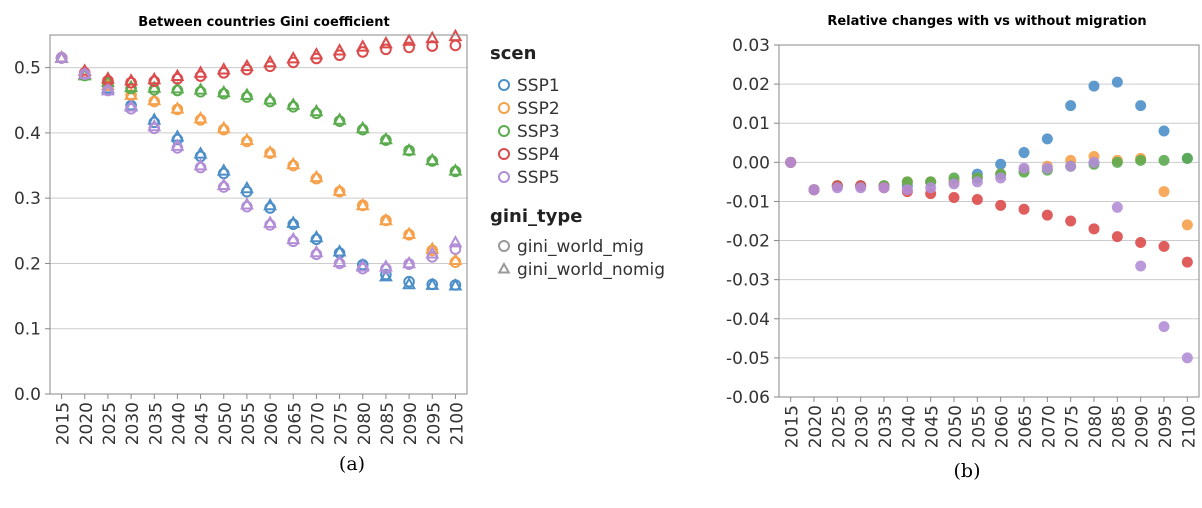  What do you see at coordinates (748, 202) in the screenshot?
I see `y-tick-label: -0.01` at bounding box center [748, 202].